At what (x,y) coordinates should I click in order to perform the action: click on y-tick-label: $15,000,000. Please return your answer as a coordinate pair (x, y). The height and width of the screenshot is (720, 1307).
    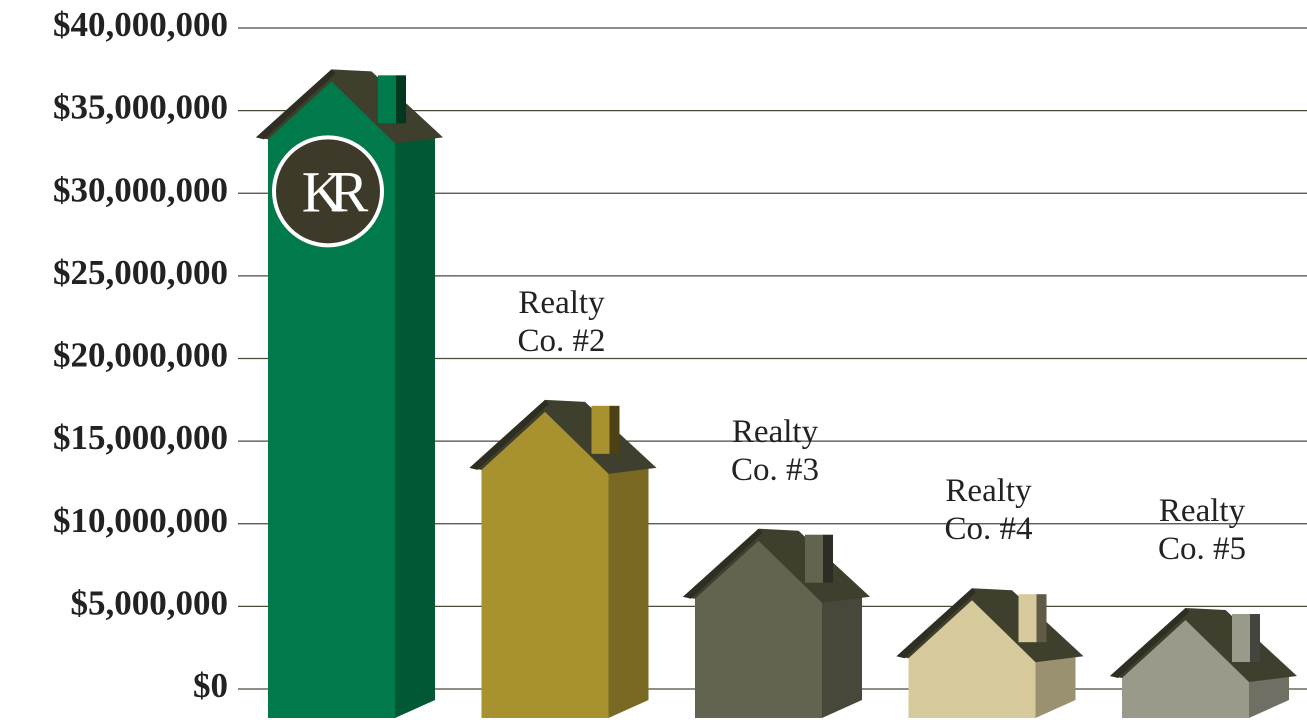
    Looking at the image, I should click on (140, 437).